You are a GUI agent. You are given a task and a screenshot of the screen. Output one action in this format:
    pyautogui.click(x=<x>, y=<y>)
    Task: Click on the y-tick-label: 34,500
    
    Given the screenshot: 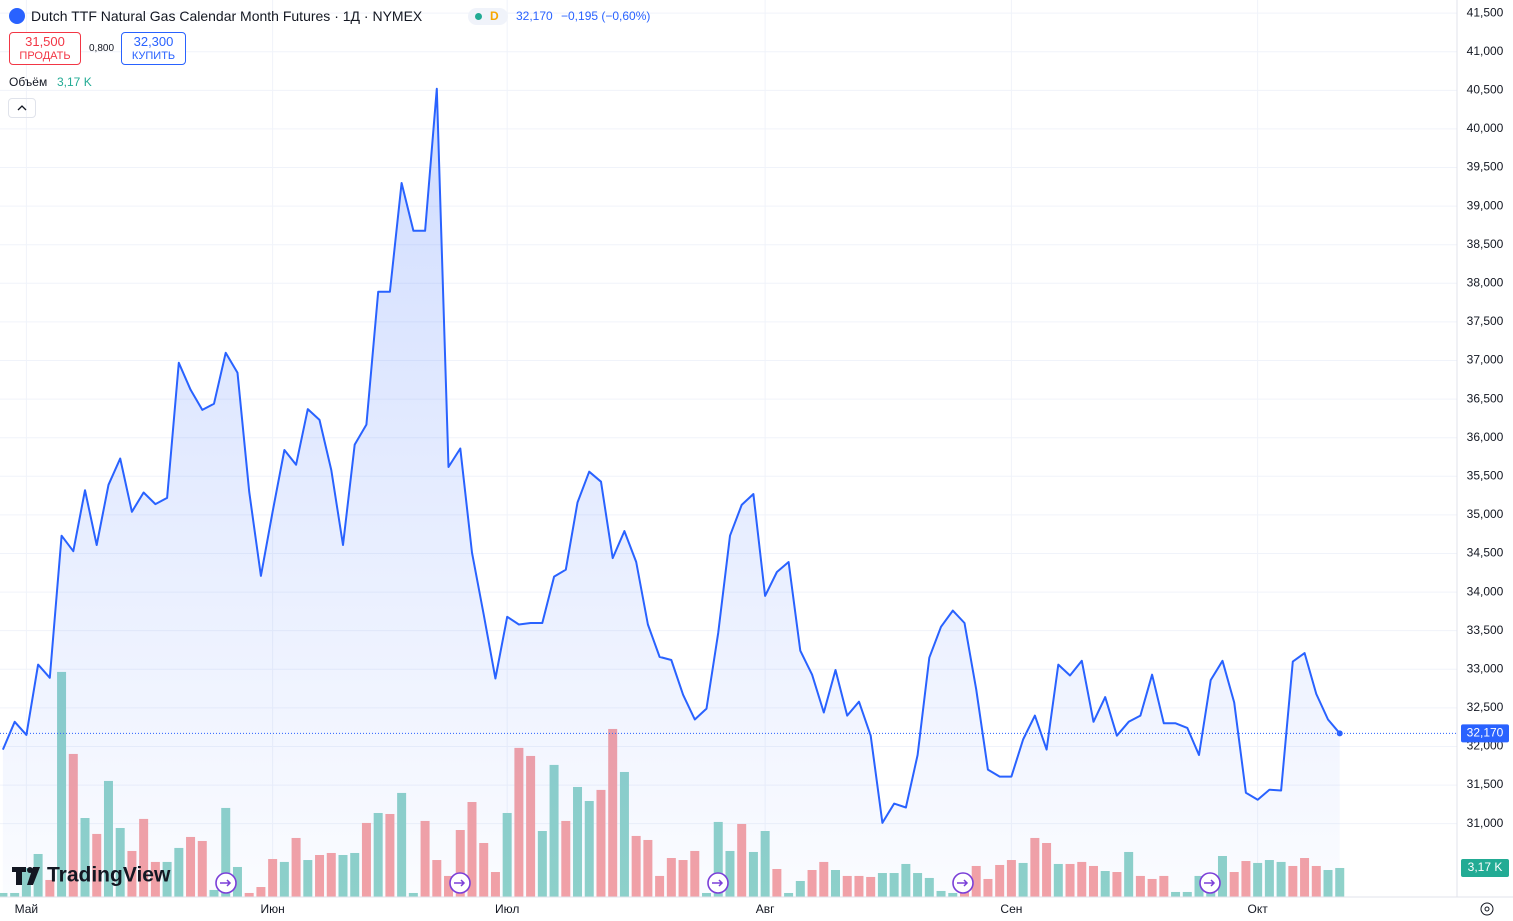 What is the action you would take?
    pyautogui.click(x=1485, y=553)
    